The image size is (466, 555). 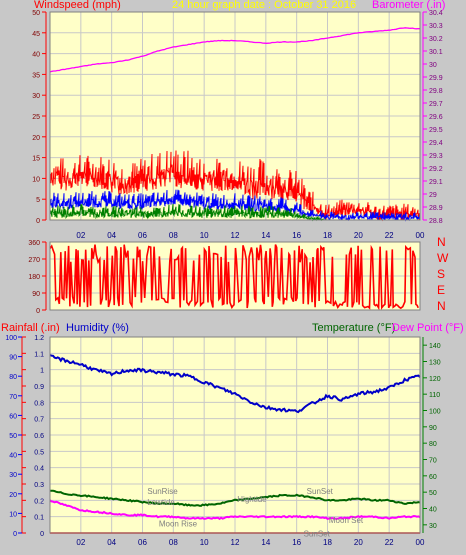 What do you see at coordinates (39, 452) in the screenshot?
I see `rainfall-tick-label: 0.5` at bounding box center [39, 452].